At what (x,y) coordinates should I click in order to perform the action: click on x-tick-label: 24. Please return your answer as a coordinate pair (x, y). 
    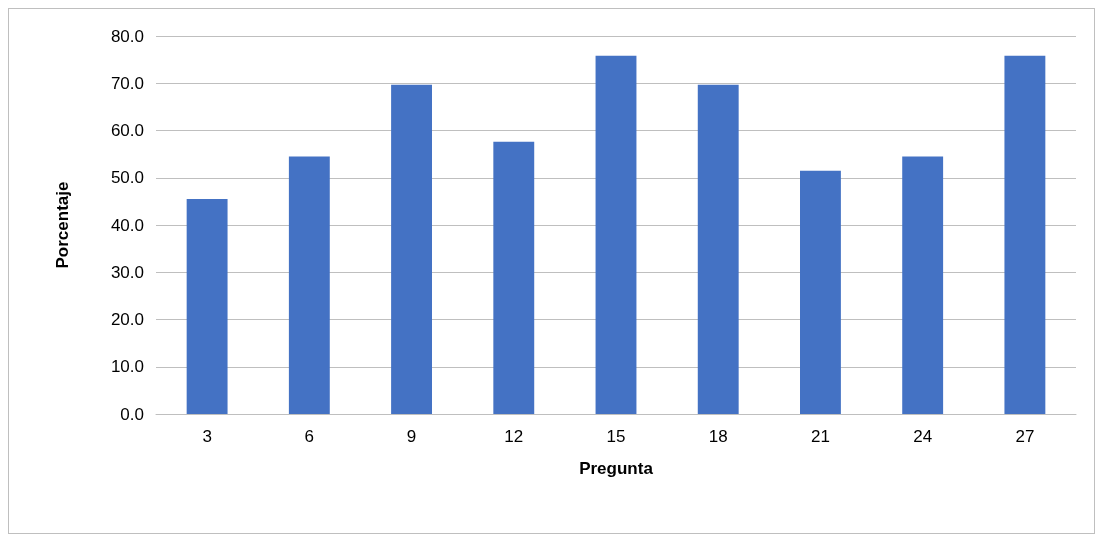
    Looking at the image, I should click on (923, 436).